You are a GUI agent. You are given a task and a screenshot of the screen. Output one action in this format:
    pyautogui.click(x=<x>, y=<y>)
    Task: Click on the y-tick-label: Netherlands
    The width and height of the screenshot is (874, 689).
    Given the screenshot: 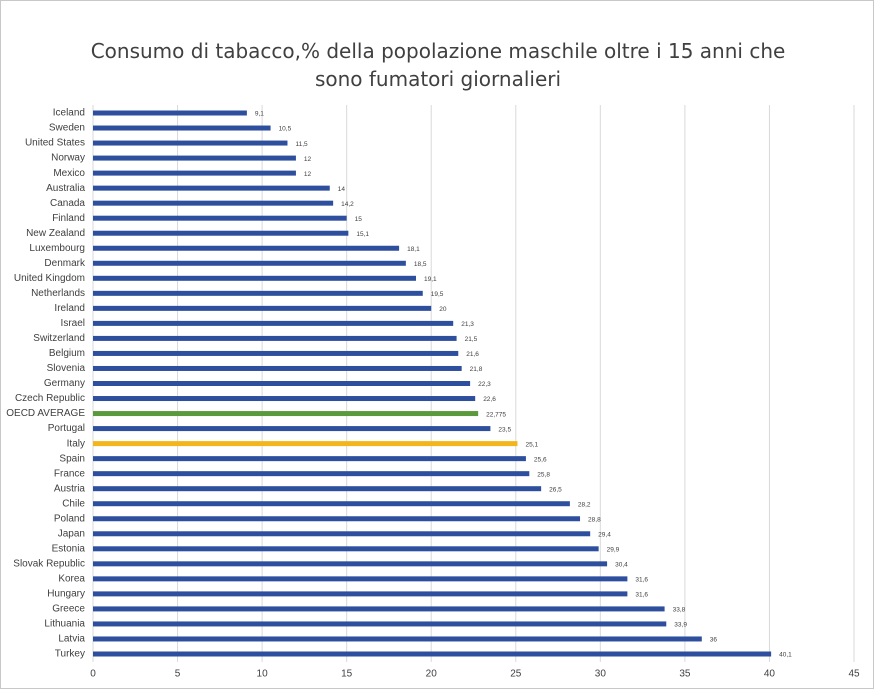 What is the action you would take?
    pyautogui.click(x=58, y=293)
    